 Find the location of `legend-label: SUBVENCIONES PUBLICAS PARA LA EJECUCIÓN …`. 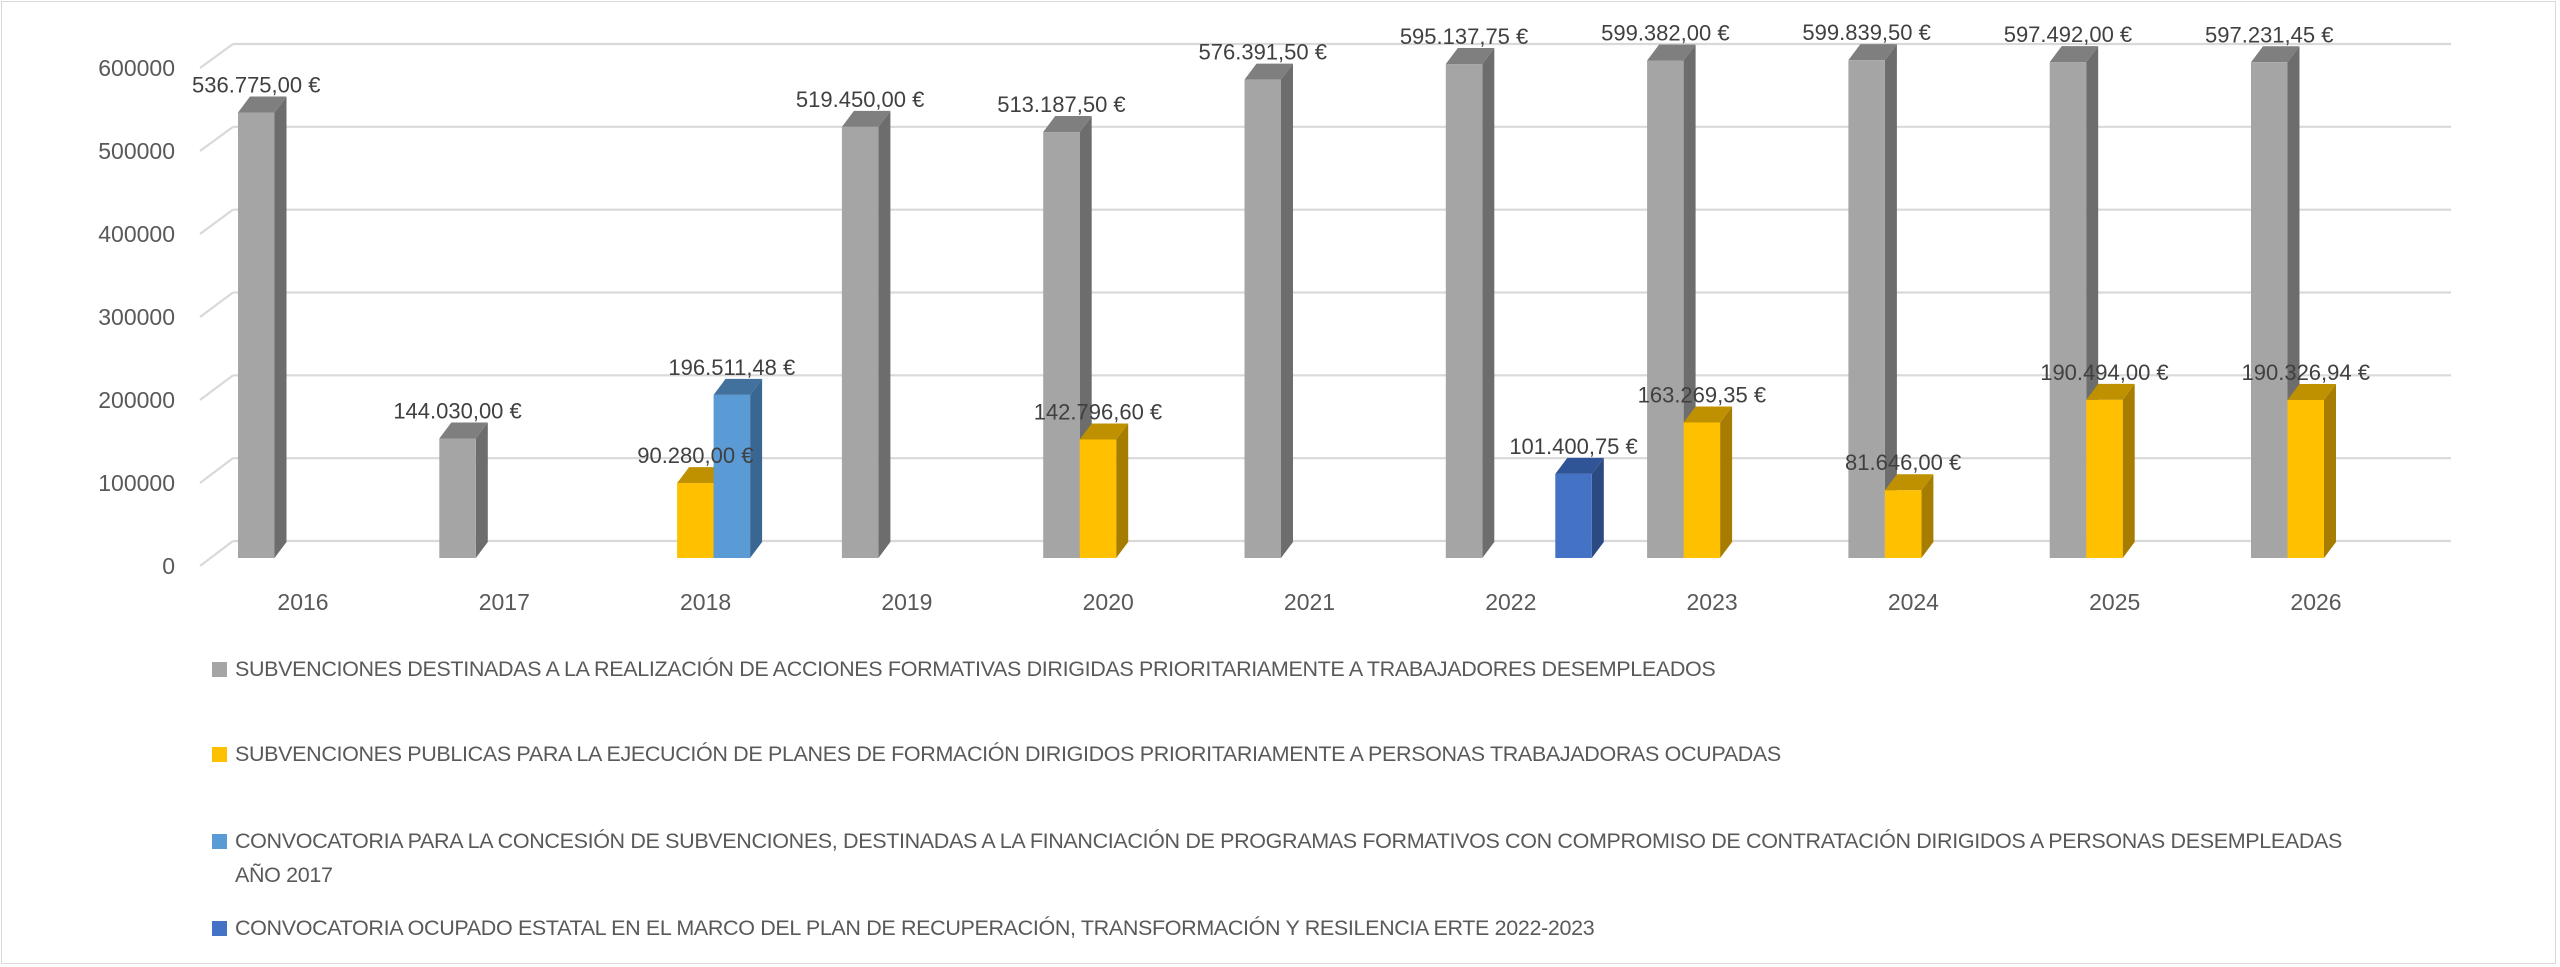

legend-label: SUBVENCIONES PUBLICAS PARA LA EJECUCIÓN … is located at coordinates (1008, 754).